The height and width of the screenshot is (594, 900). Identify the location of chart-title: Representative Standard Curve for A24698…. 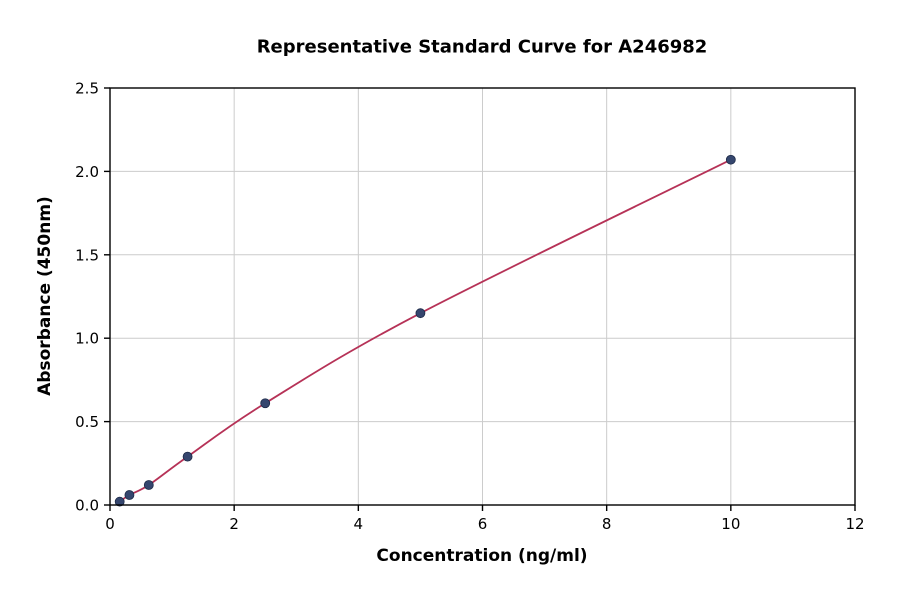
(482, 47).